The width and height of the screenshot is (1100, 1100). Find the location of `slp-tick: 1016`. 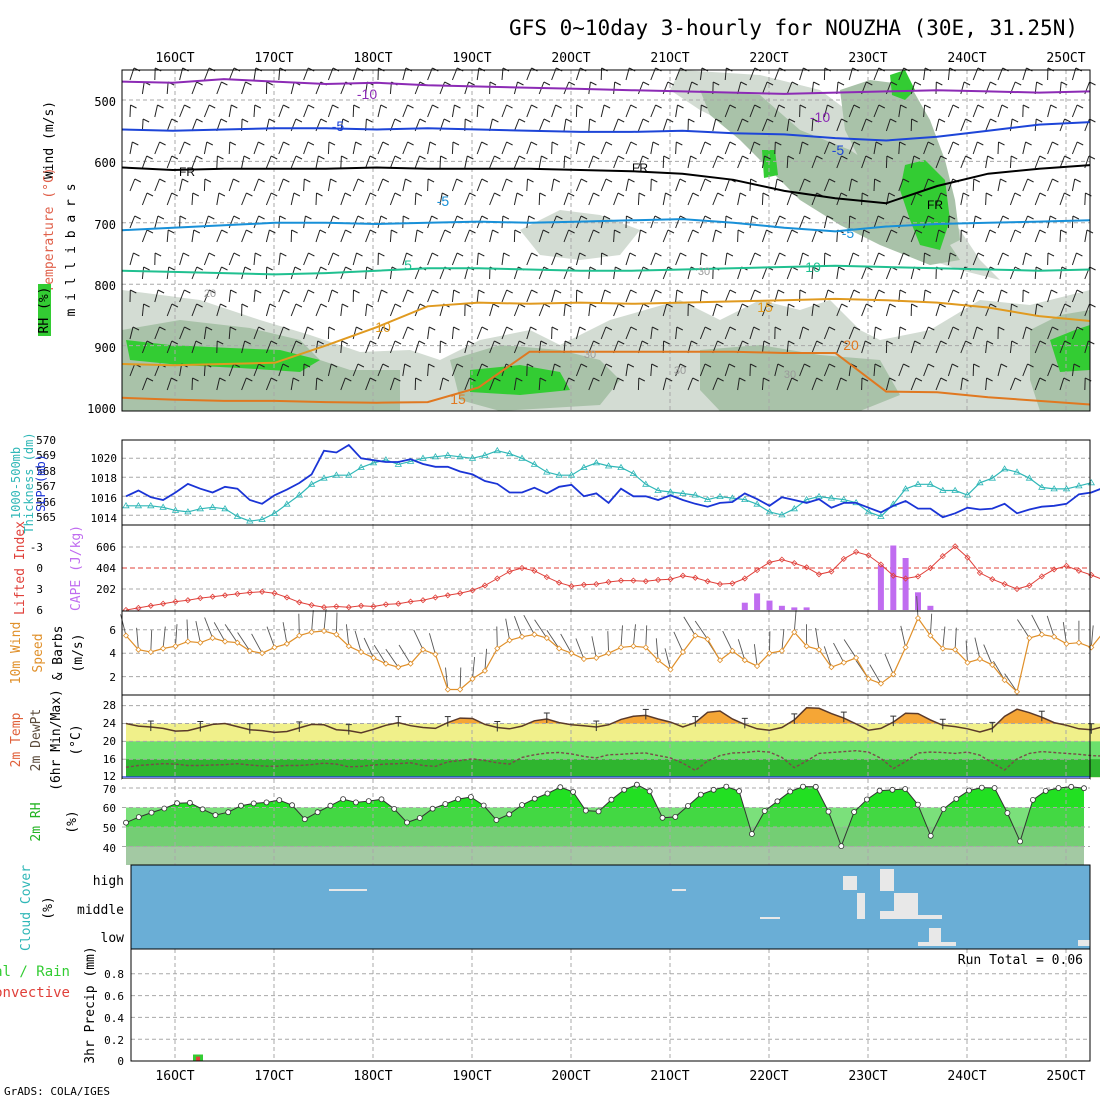

slp-tick: 1016 is located at coordinates (104, 498).